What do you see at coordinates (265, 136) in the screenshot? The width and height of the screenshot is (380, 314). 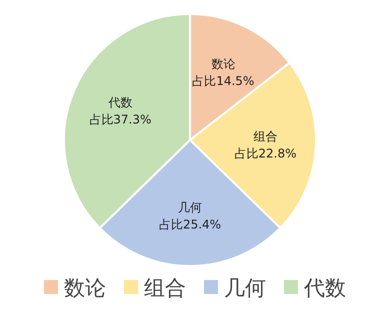 I see `slice-label: 组合` at bounding box center [265, 136].